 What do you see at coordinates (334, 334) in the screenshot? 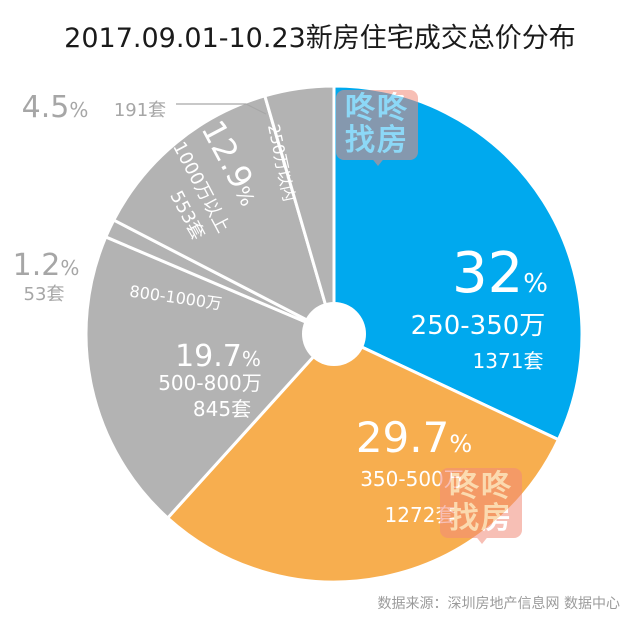
I see `pie-center-hole` at bounding box center [334, 334].